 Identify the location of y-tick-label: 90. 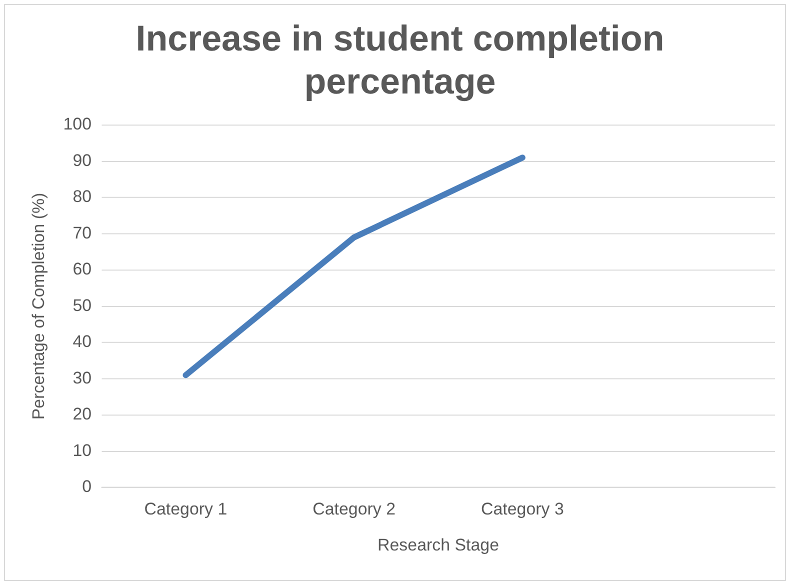
(82, 160).